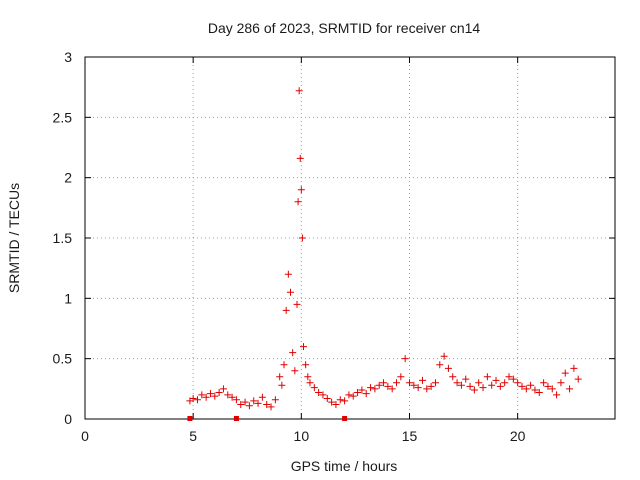 This screenshot has width=640, height=480. Describe the element at coordinates (68, 419) in the screenshot. I see `y-tick-label: 0` at that location.